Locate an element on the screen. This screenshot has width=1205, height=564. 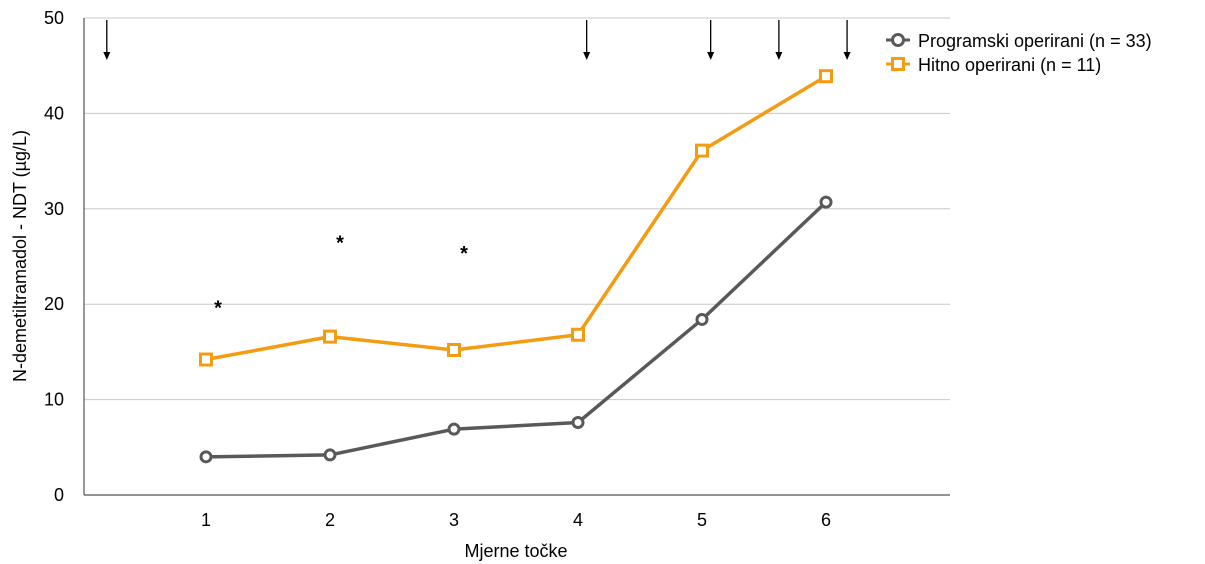
legend-label-hitno: Hitno operirani (n = 11) is located at coordinates (1009, 65).